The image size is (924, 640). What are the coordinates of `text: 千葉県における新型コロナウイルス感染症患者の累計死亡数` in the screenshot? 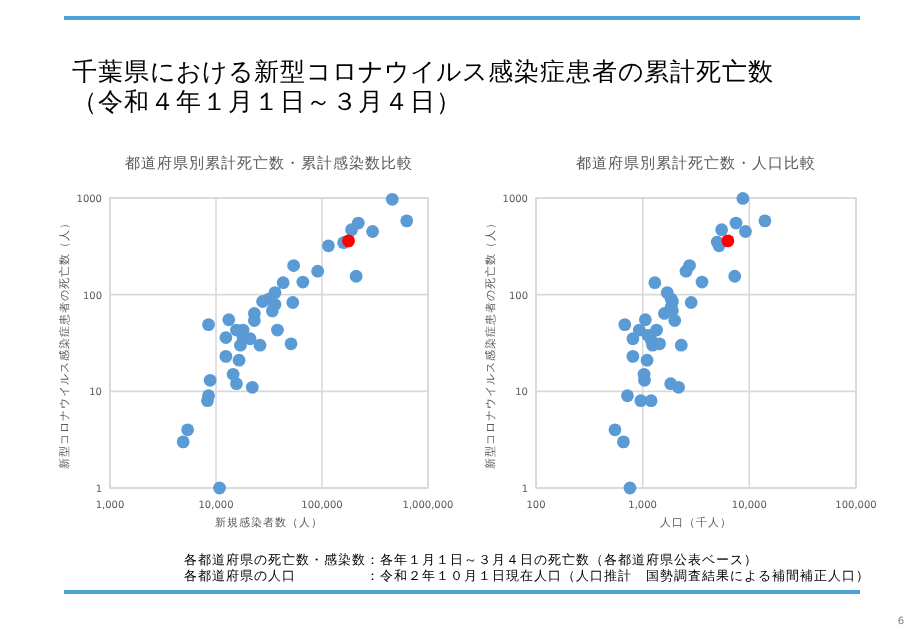 It's located at (423, 71).